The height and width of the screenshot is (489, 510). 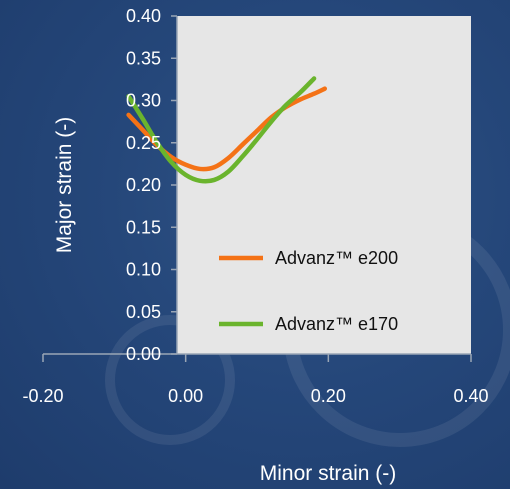 I want to click on y-tick-label: 0.15, so click(x=143, y=227).